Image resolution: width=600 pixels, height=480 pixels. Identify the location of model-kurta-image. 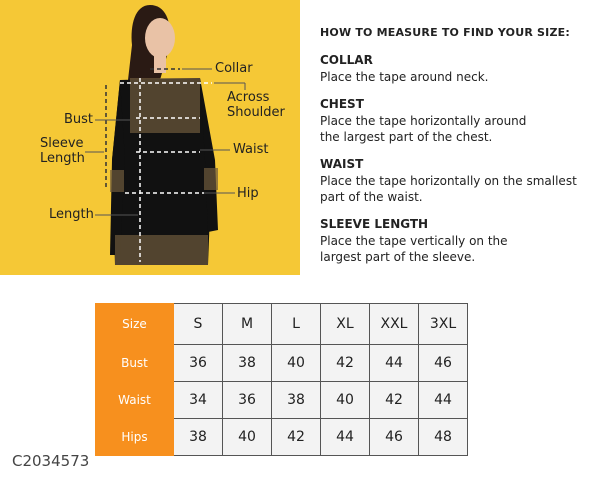
(165, 135).